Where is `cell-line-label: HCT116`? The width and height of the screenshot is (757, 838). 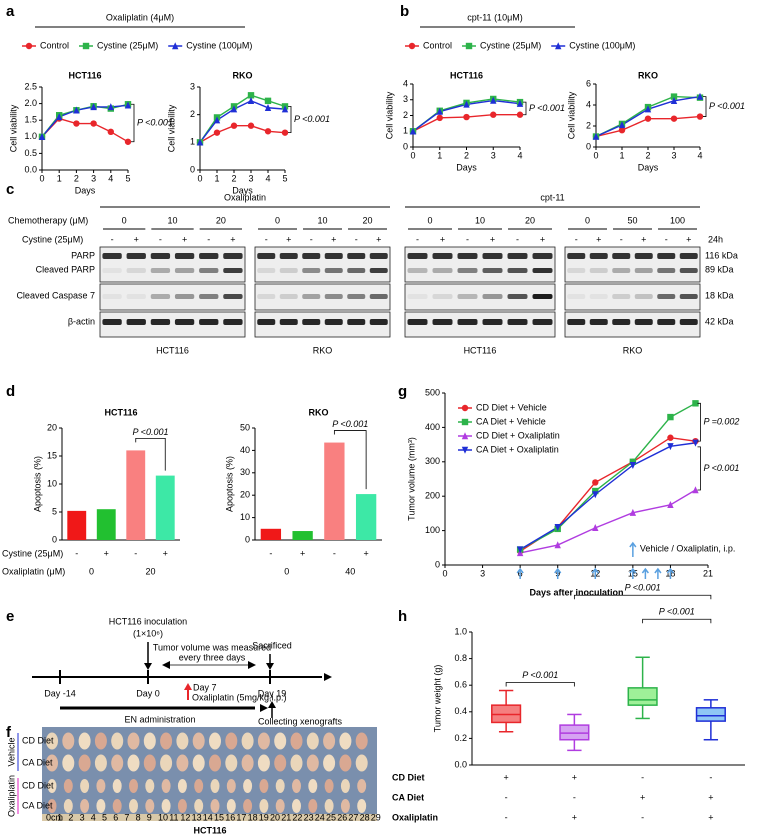
cell-line-label: HCT116 is located at coordinates (480, 350).